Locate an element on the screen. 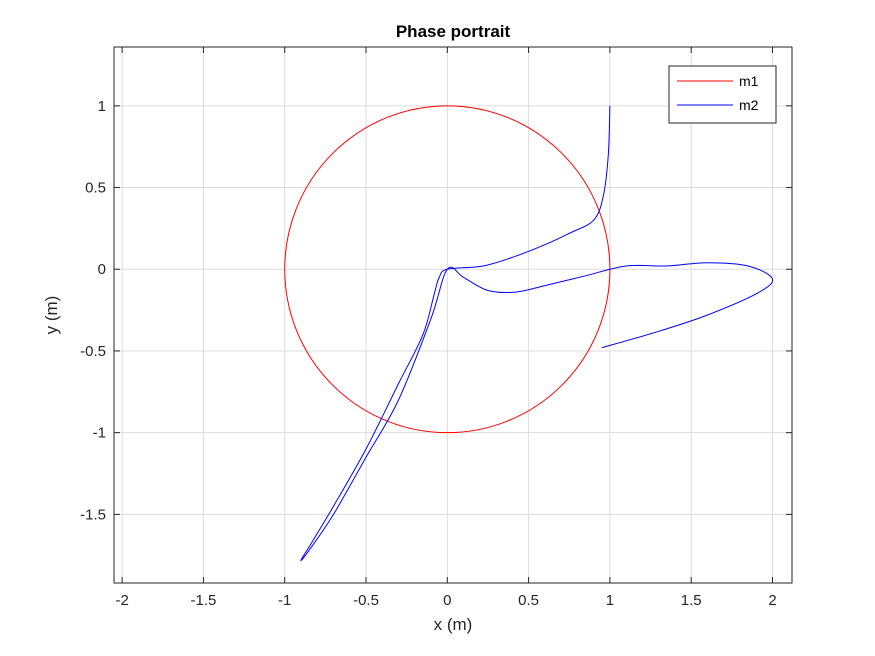 Image resolution: width=875 pixels, height=656 pixels. x-tick-label: -1.5 is located at coordinates (203, 600).